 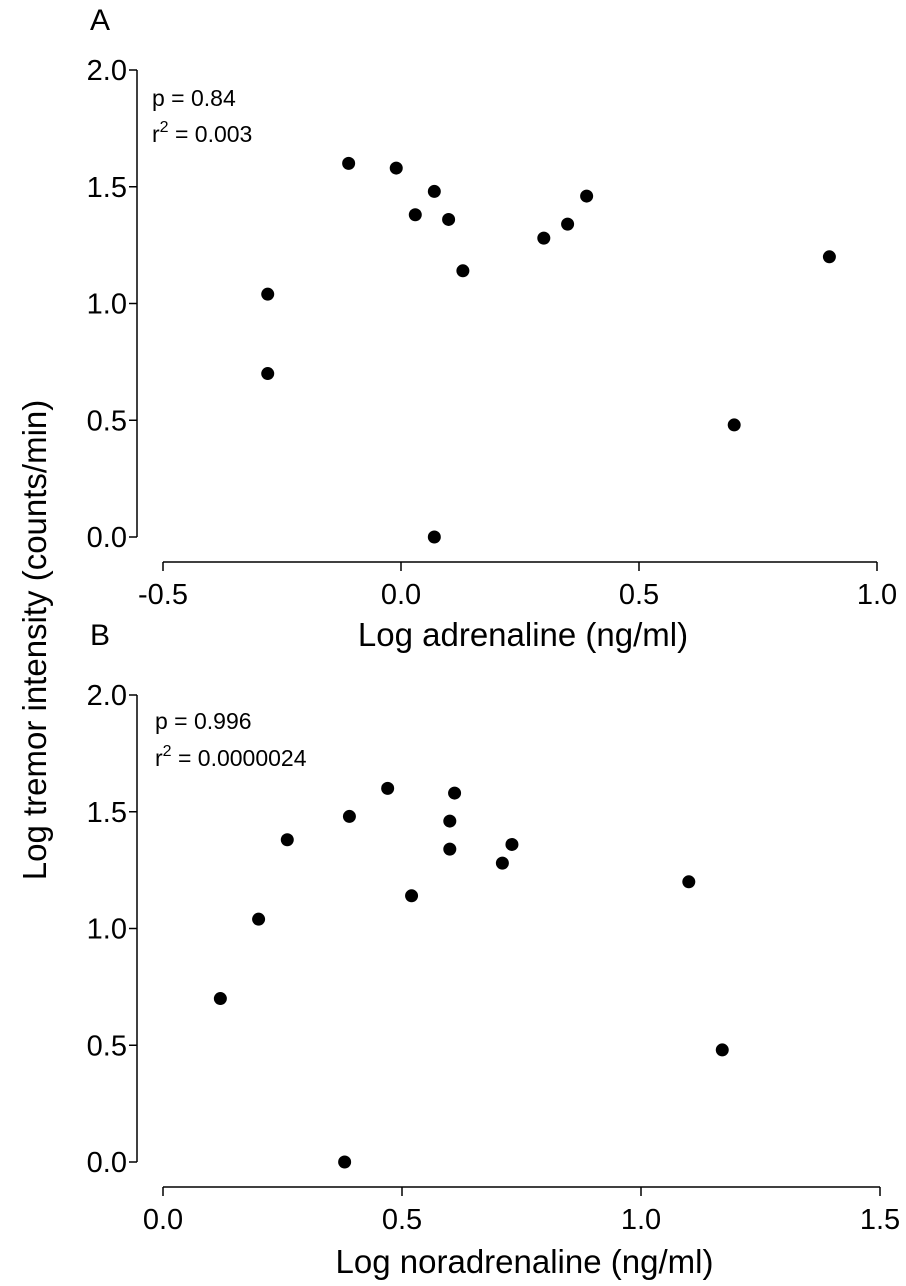 What do you see at coordinates (100, 635) in the screenshot?
I see `panel-label: B` at bounding box center [100, 635].